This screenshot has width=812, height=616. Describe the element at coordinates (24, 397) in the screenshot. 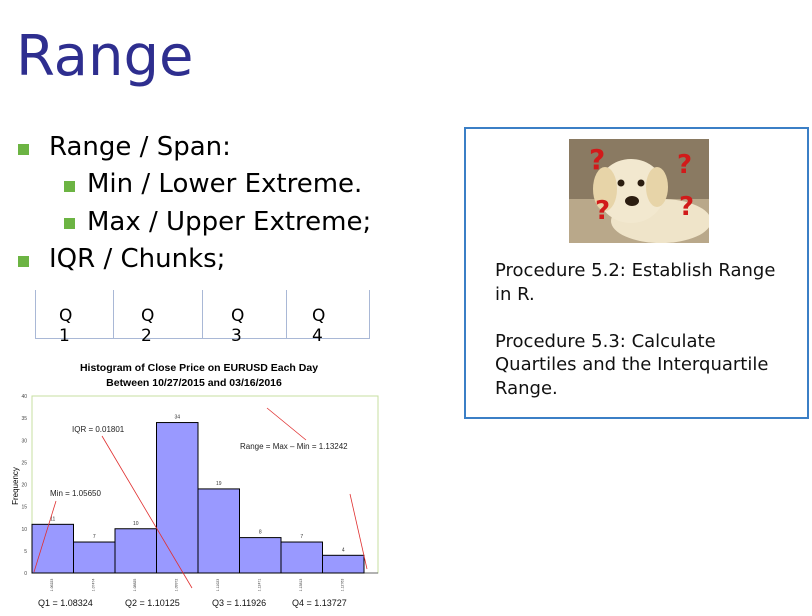

I see `y-tick-label: 40` at that location.